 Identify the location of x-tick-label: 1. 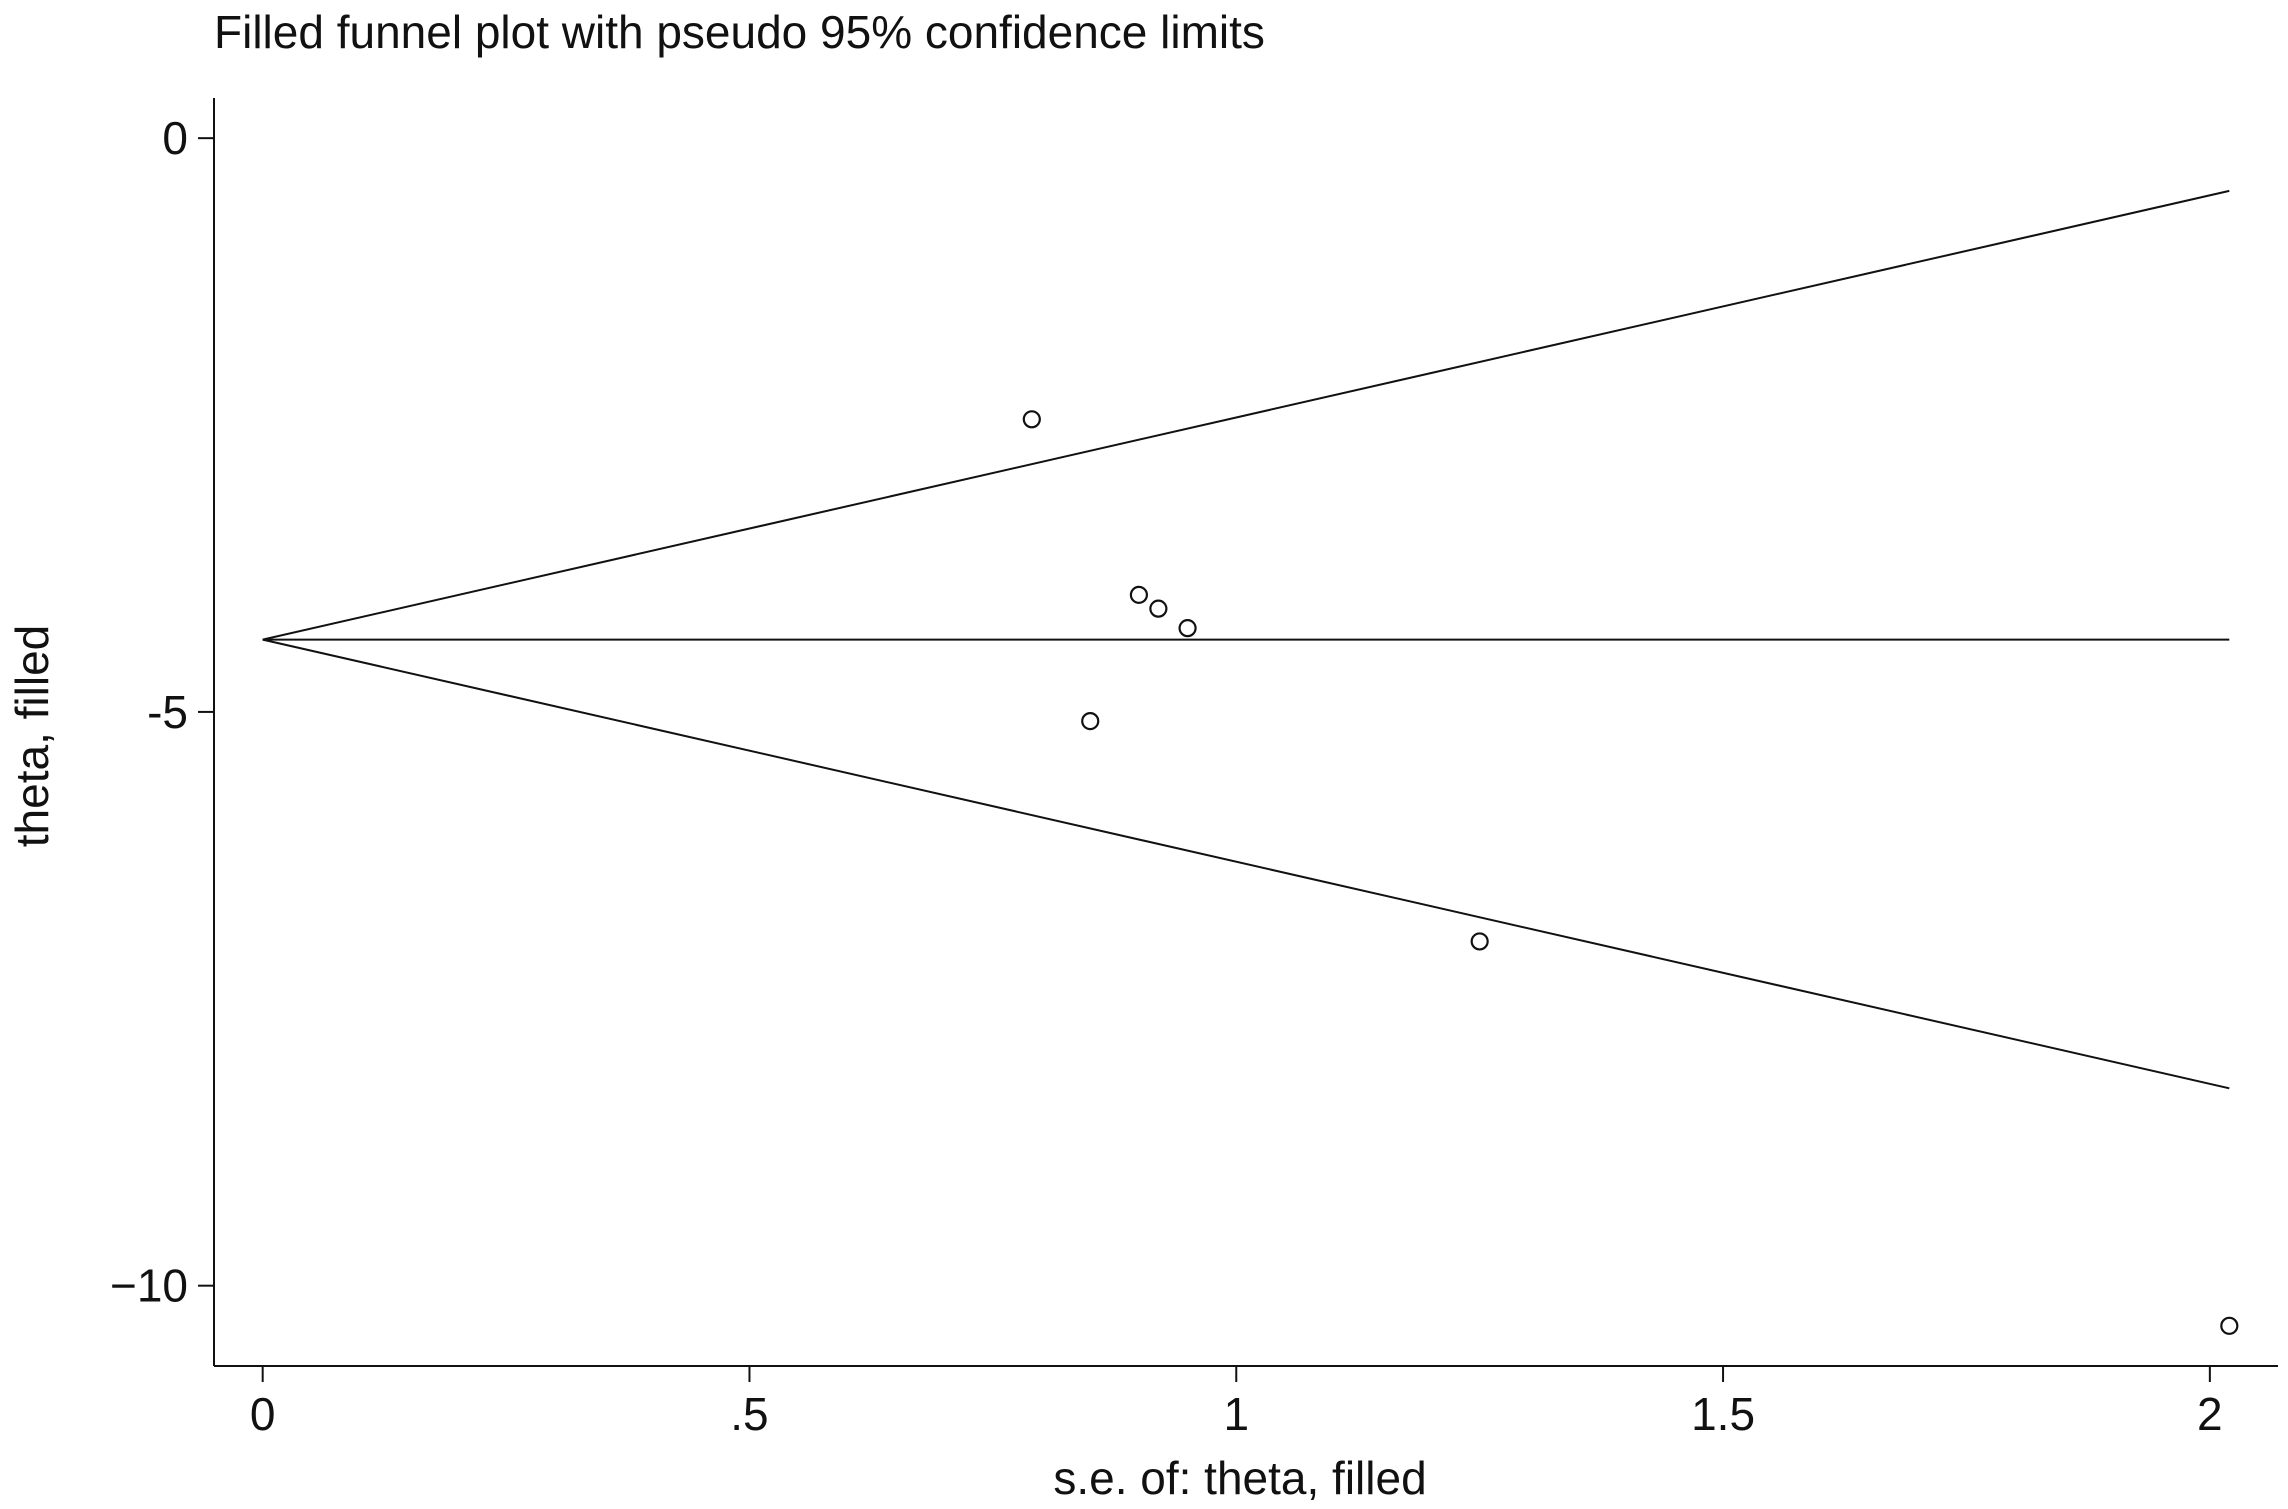
(1236, 1414).